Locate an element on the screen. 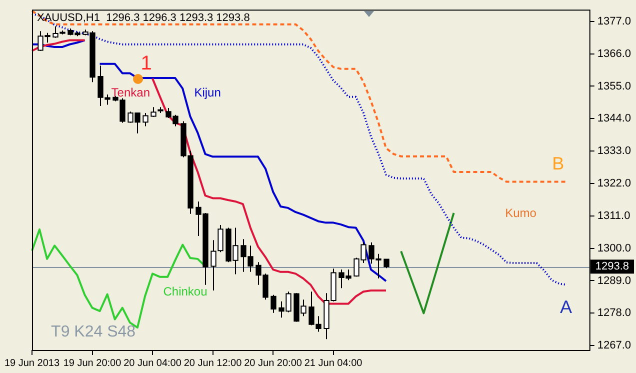 Image resolution: width=636 pixels, height=373 pixels. y-tick-label: 1300.0 is located at coordinates (614, 248).